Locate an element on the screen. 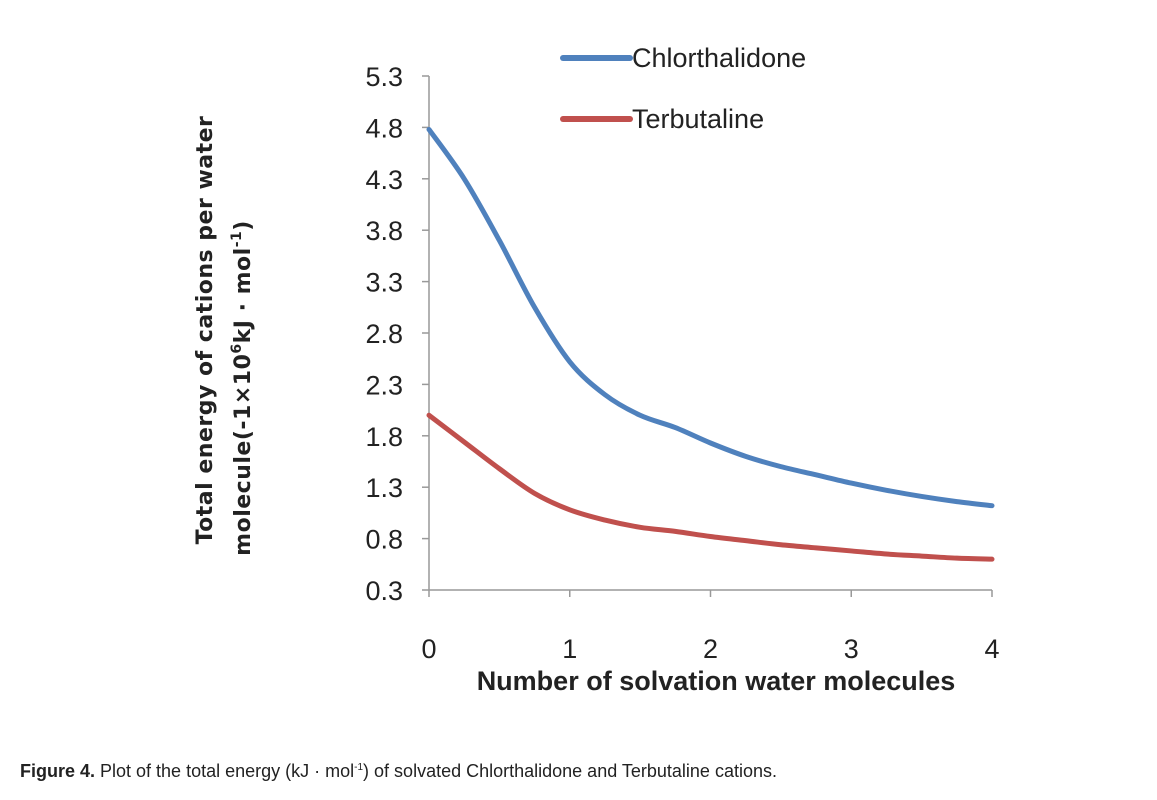 The width and height of the screenshot is (1157, 800). y-tick-label: 0.3 is located at coordinates (384, 591).